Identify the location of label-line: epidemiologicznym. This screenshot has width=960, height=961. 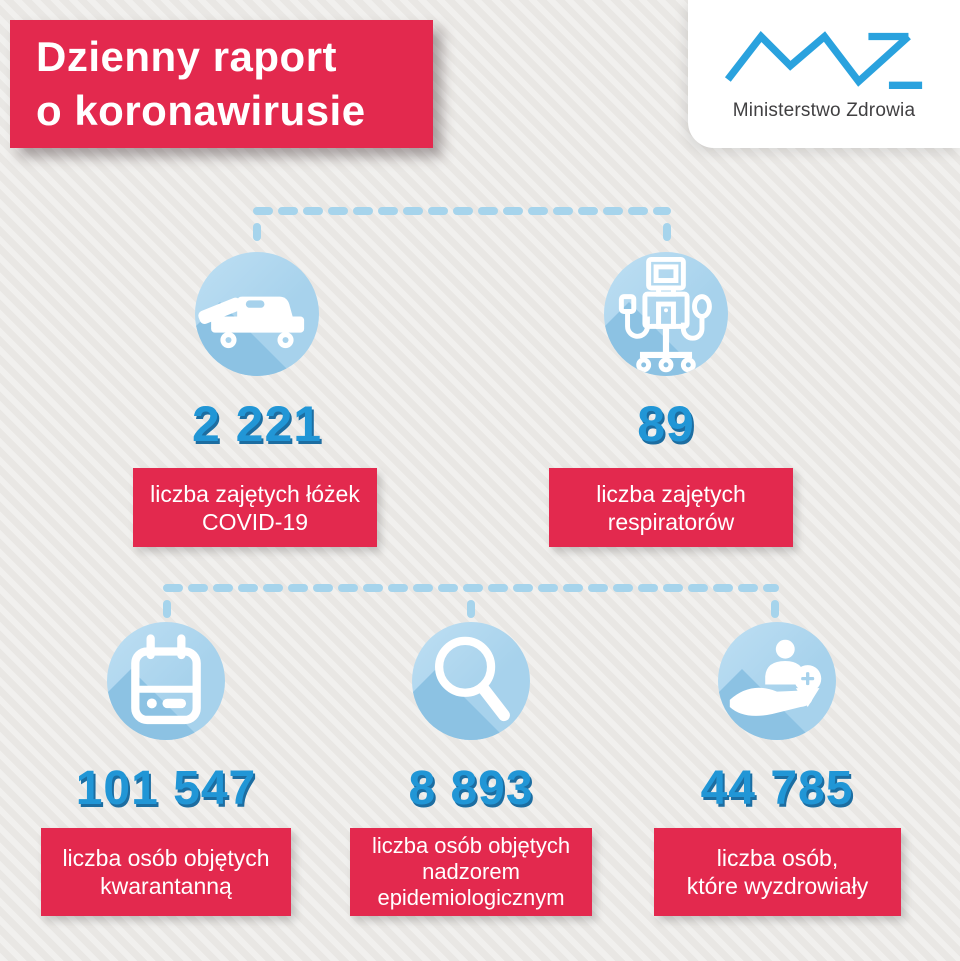
(471, 897).